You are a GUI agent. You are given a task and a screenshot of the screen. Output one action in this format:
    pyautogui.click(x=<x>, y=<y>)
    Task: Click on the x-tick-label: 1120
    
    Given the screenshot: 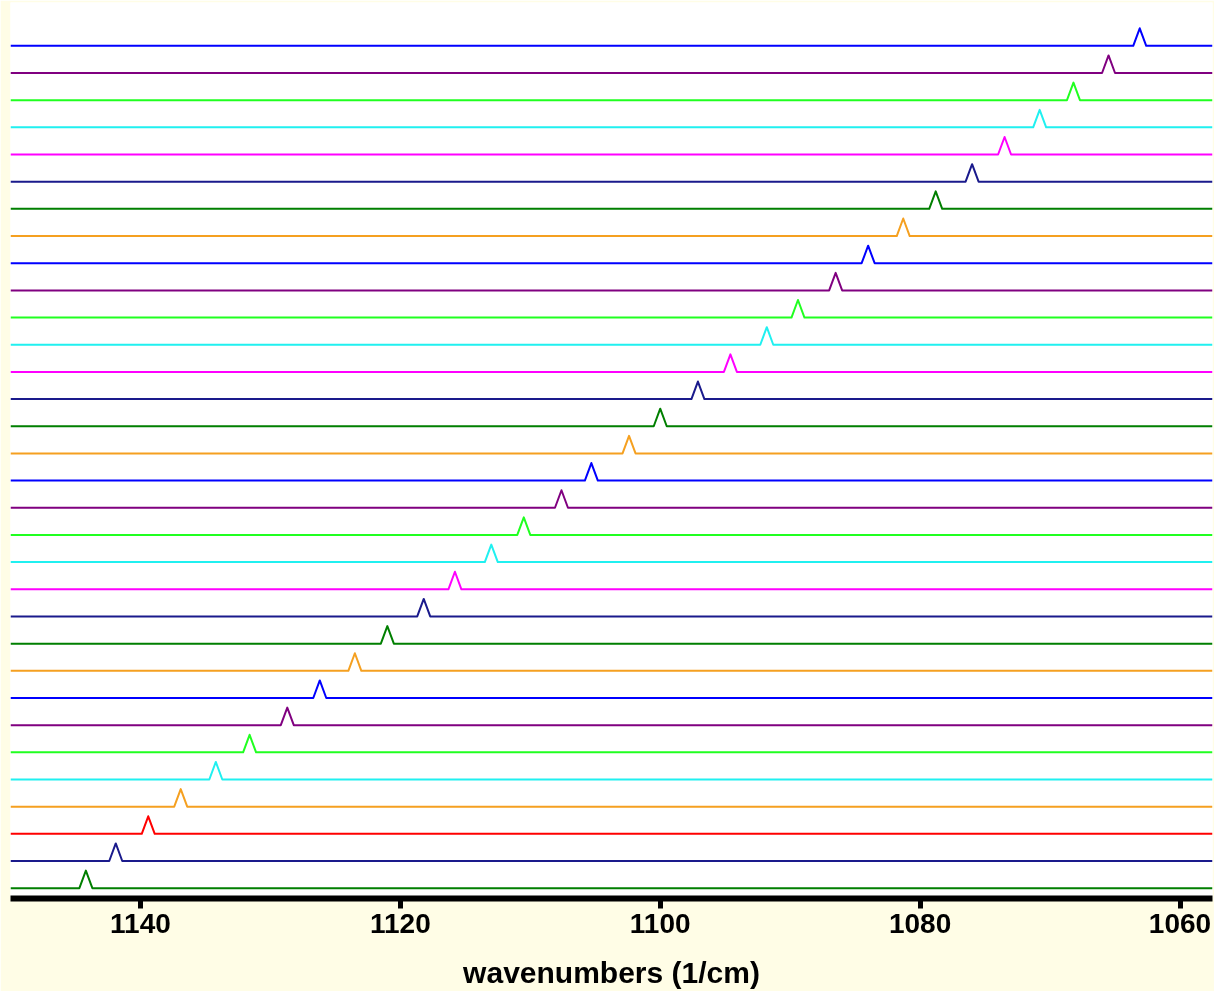 What is the action you would take?
    pyautogui.click(x=400, y=923)
    